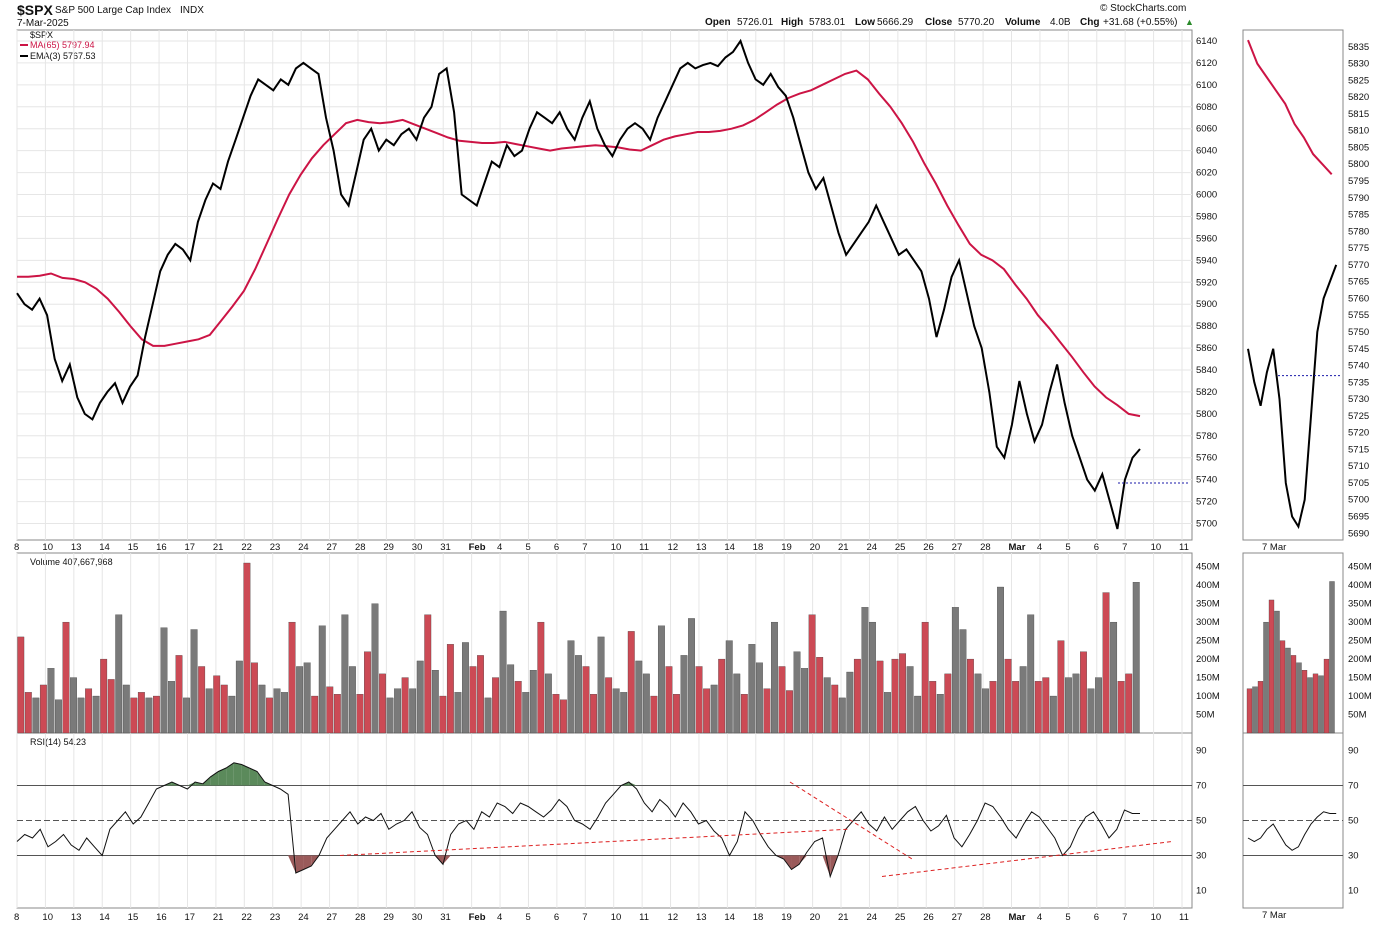  Describe the element at coordinates (246, 547) in the screenshot. I see `x-tick-label: 22` at that location.